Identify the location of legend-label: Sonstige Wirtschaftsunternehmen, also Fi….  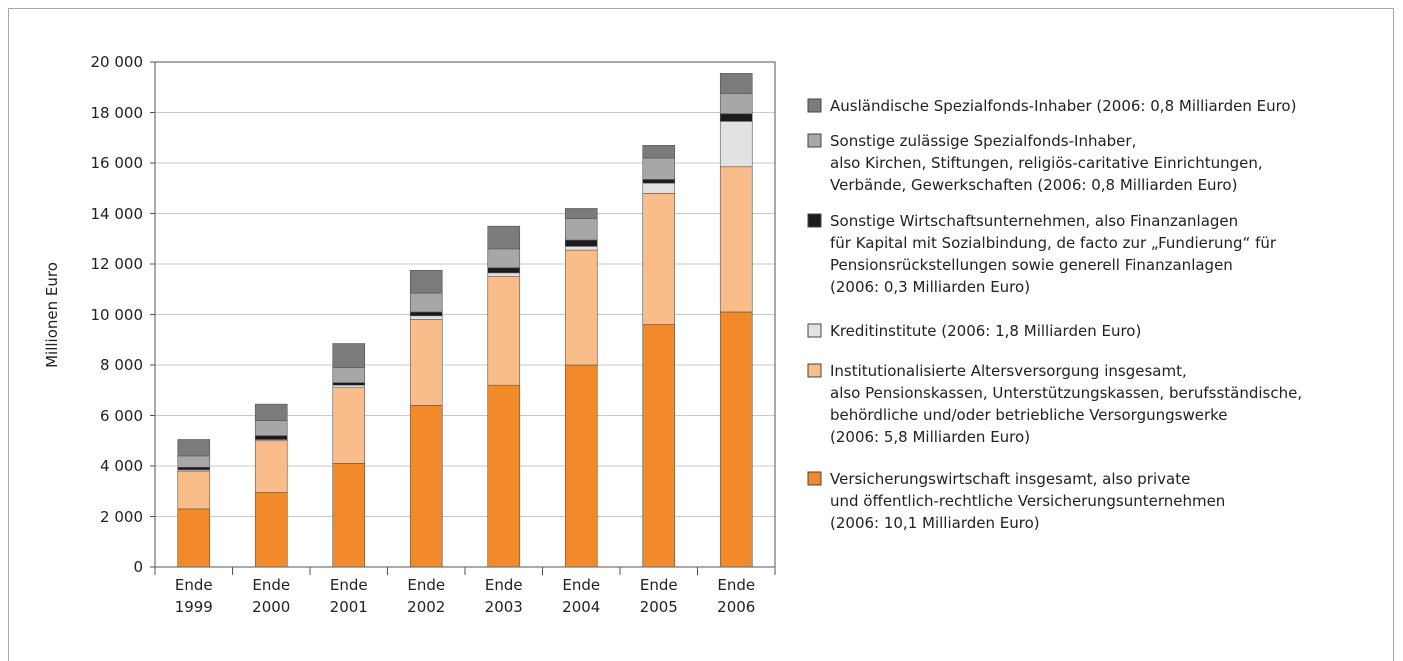
(1053, 254).